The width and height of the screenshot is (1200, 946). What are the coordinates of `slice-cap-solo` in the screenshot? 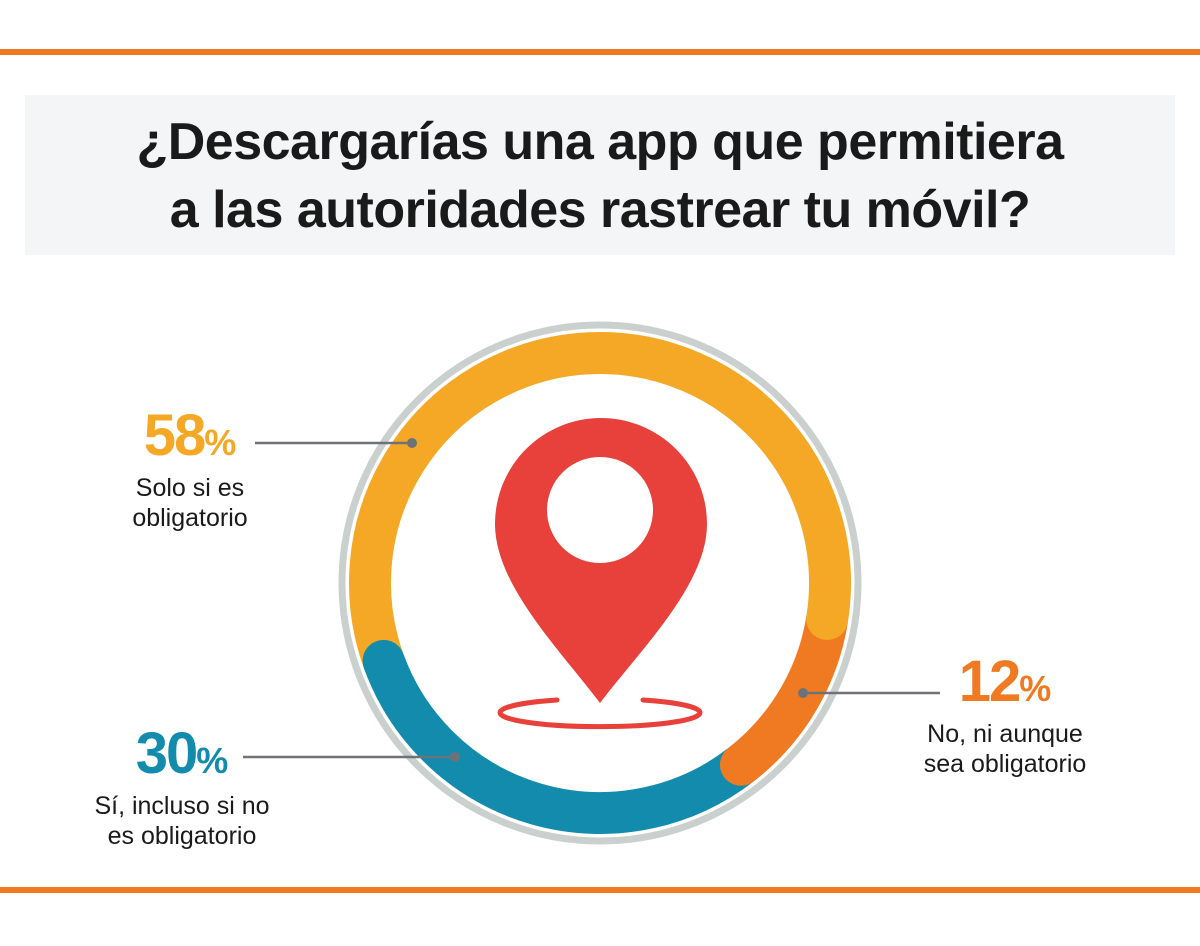 It's located at (827, 618).